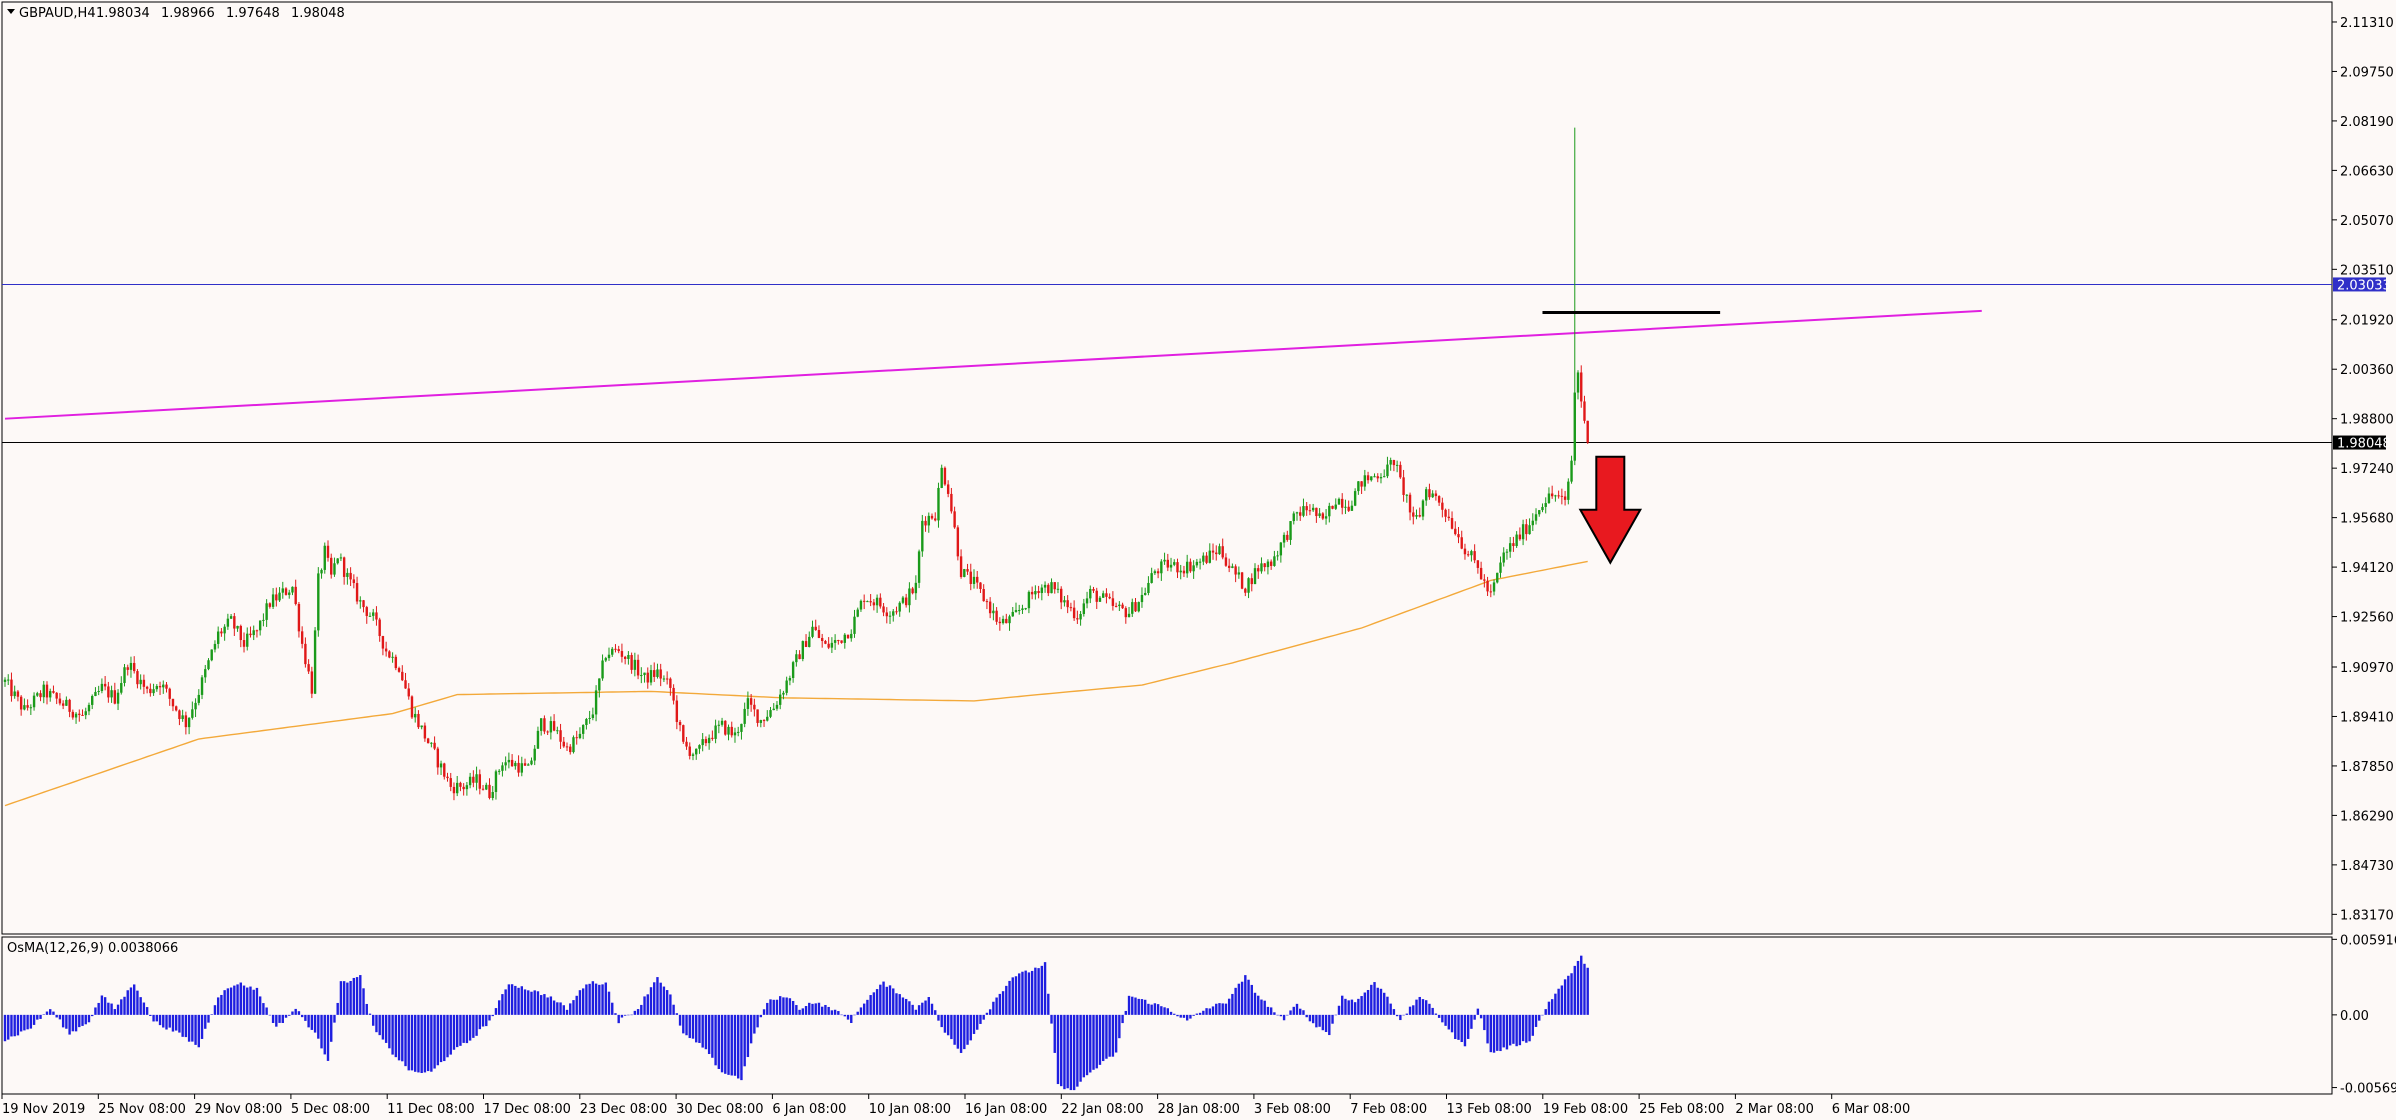 This screenshot has height=1120, width=2396. Describe the element at coordinates (11, 11) in the screenshot. I see `dropdown-triangle-icon` at that location.